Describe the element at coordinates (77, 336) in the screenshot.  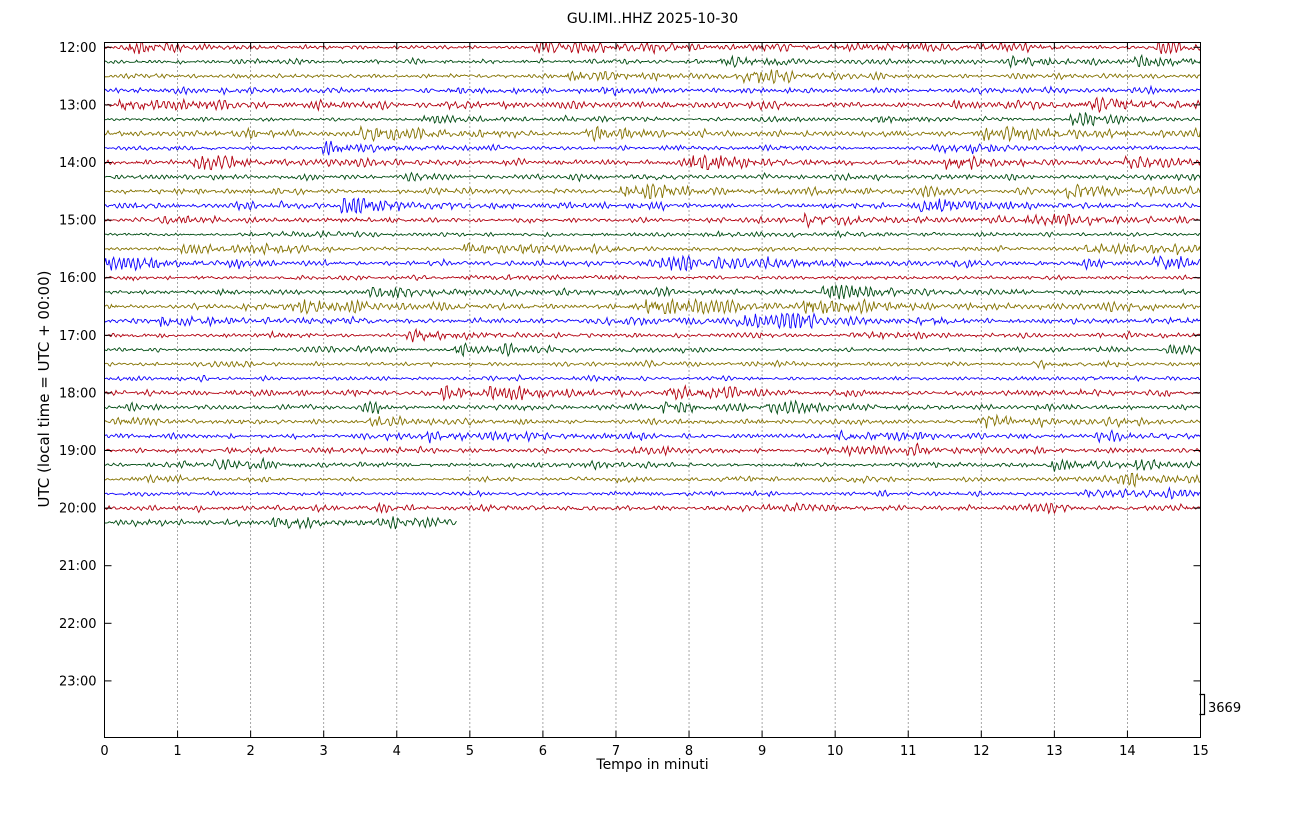
I see `y-tick-label: 17:00` at that location.